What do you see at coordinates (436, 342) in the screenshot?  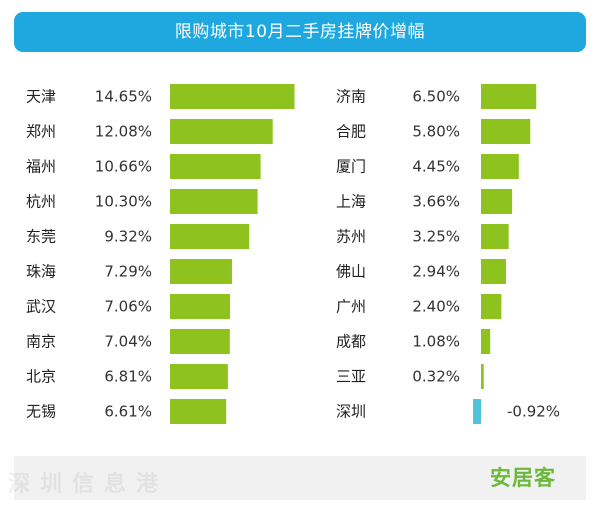 I see `value-label: 1.08%` at bounding box center [436, 342].